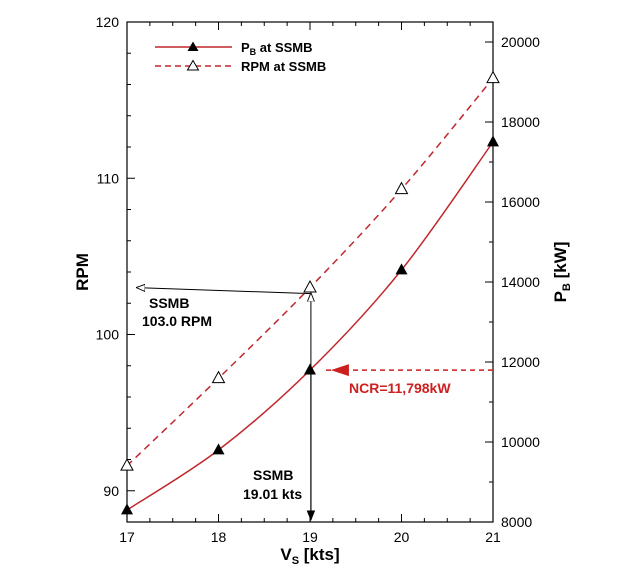  Describe the element at coordinates (219, 537) in the screenshot. I see `x-tick-label: 18` at that location.